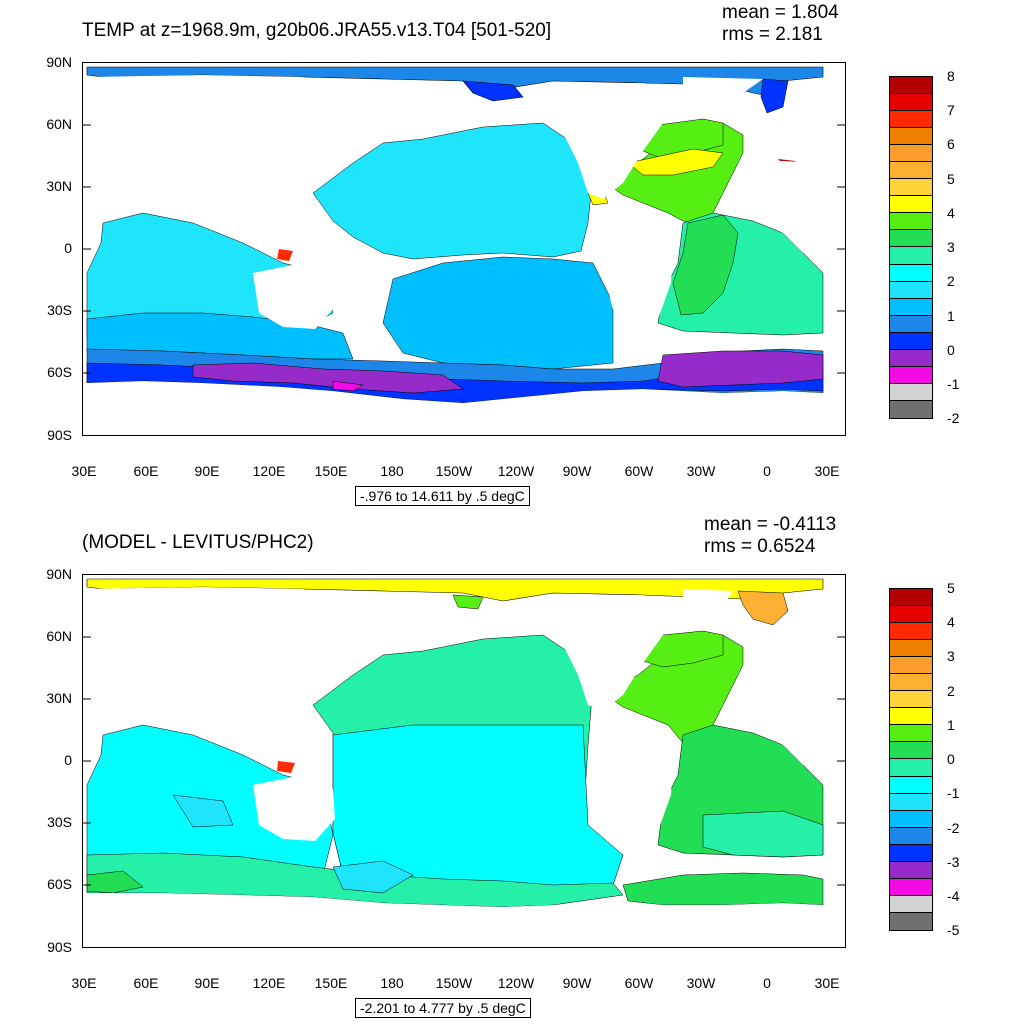  I want to click on x-tick-label: 0, so click(767, 471).